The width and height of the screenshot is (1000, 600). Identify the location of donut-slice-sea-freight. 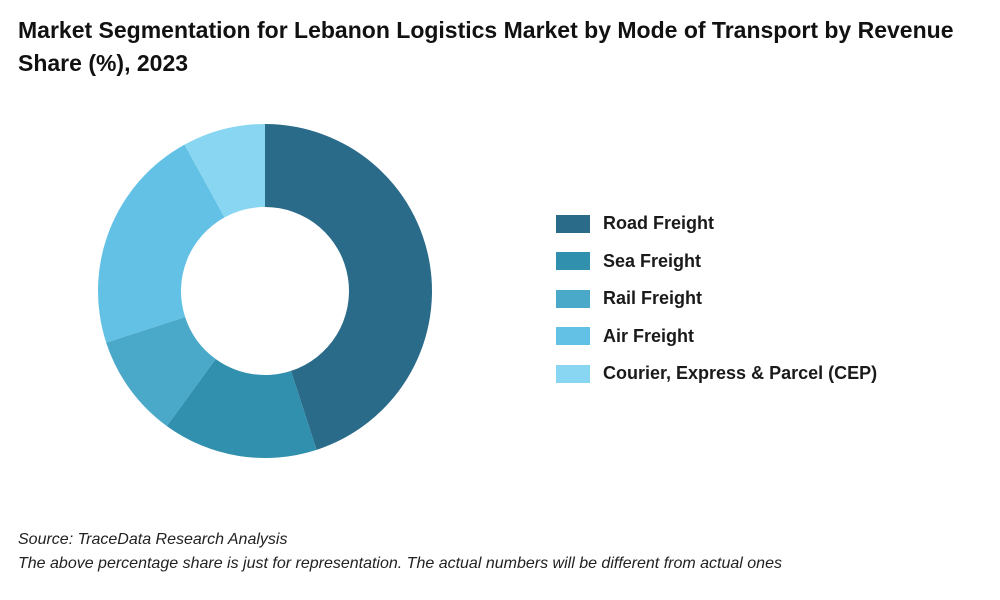
(241, 408).